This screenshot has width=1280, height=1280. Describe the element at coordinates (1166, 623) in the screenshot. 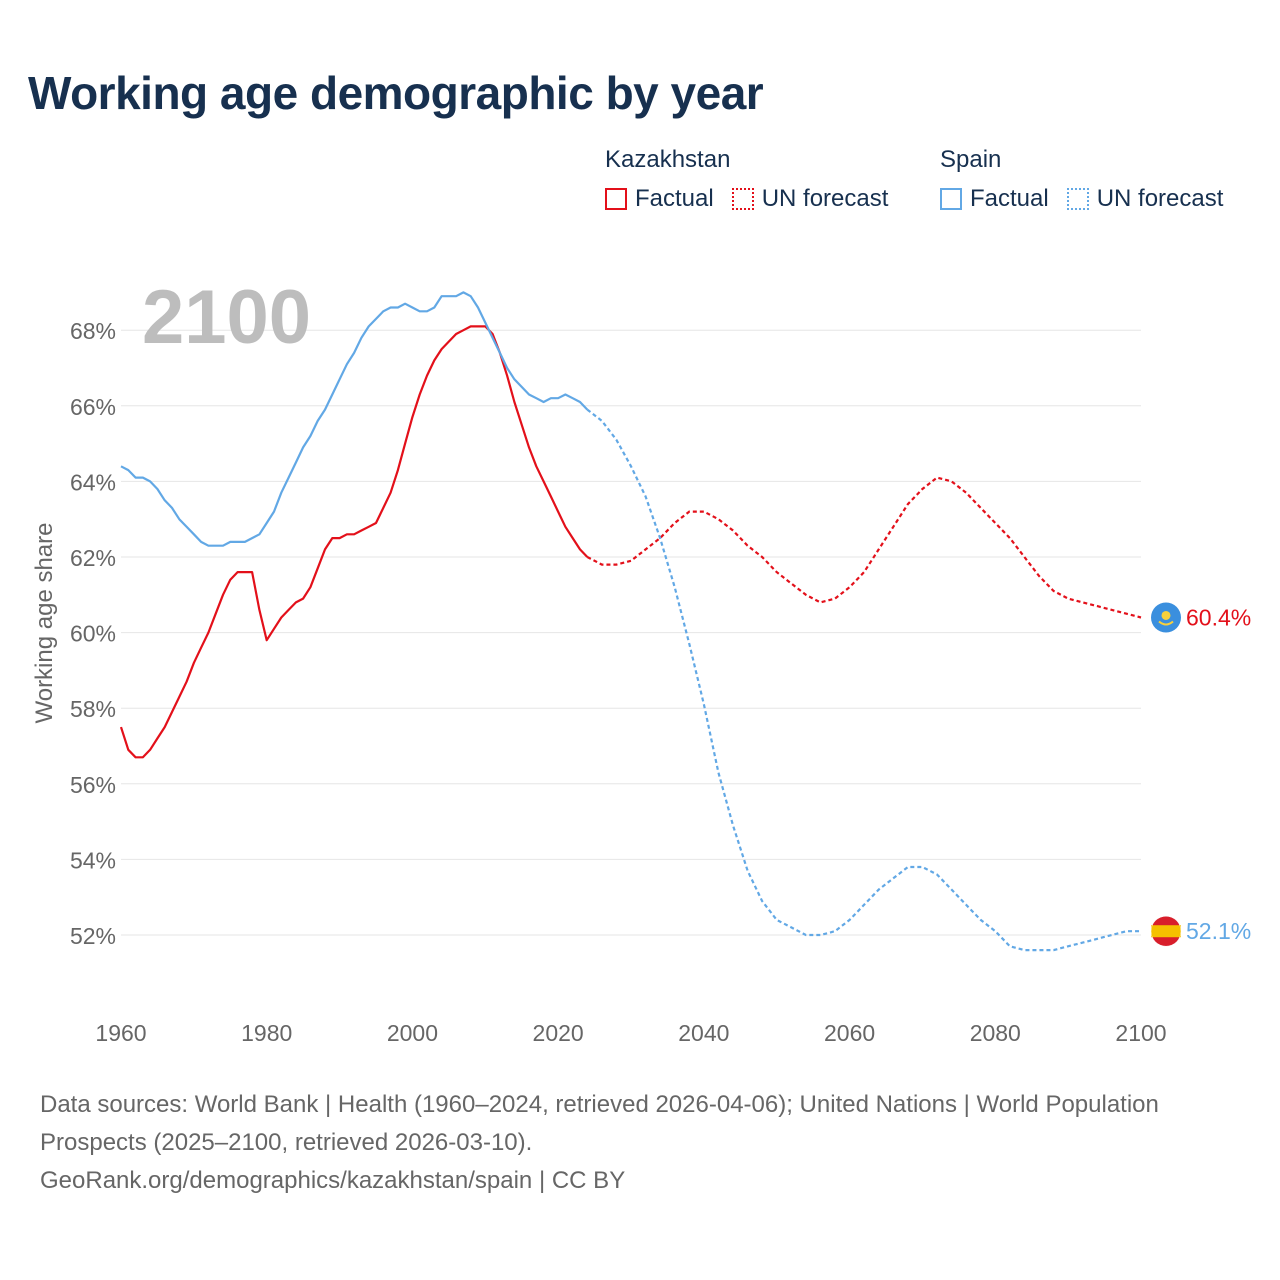

I see `flag-kazakhstan-eagle` at that location.